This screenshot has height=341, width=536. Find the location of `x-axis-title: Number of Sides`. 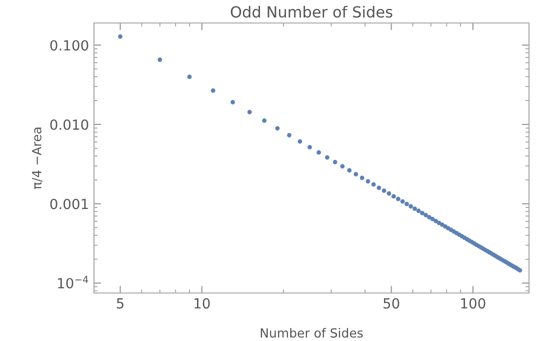

x-axis-title: Number of Sides is located at coordinates (311, 333).